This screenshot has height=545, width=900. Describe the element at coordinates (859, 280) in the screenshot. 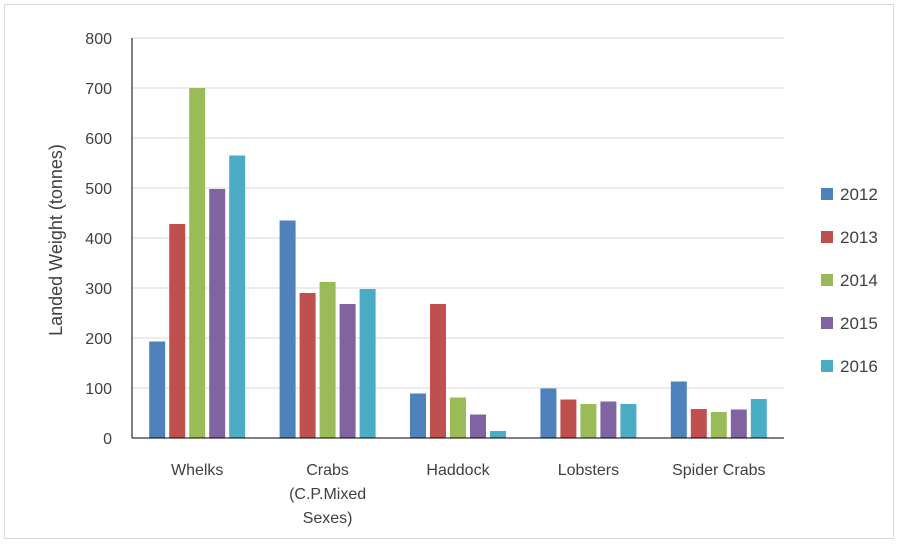

I see `legend-label: 2014` at that location.